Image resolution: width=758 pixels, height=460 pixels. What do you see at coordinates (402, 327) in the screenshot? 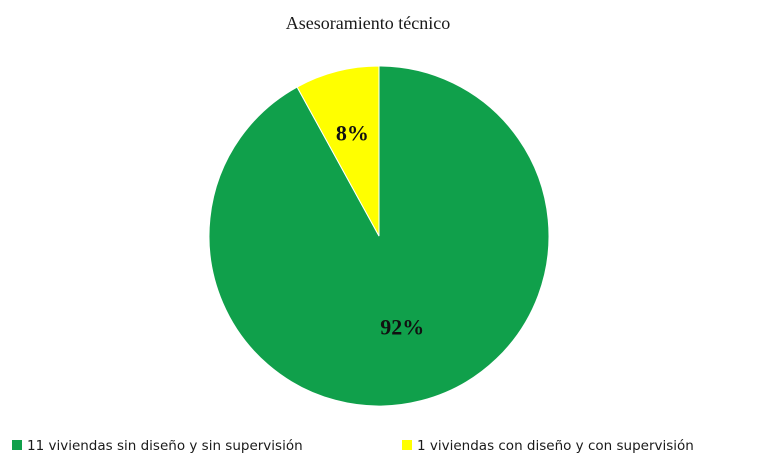
I see `pie-label-0: 92%` at bounding box center [402, 327].